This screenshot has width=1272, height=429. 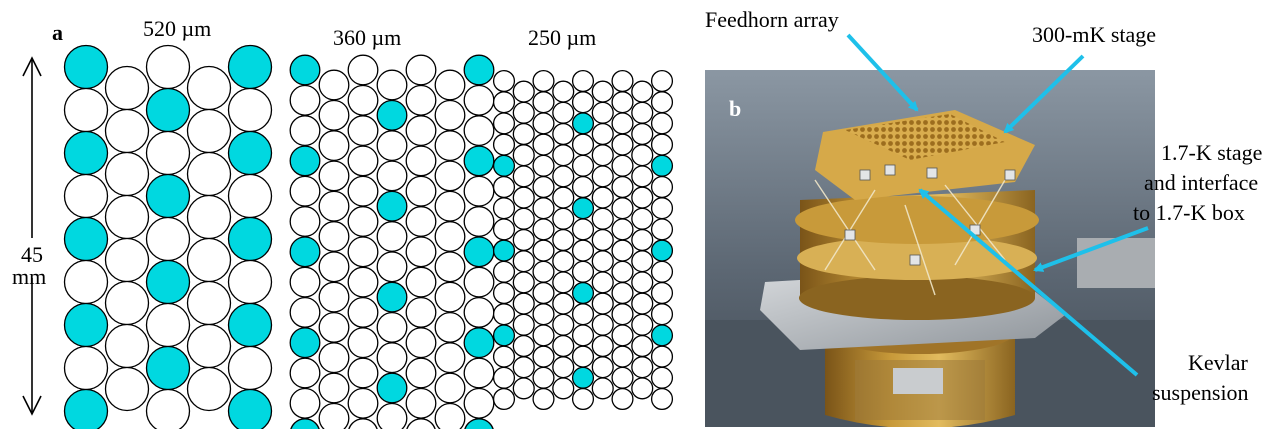 I want to click on array-360um, so click(x=392, y=241).